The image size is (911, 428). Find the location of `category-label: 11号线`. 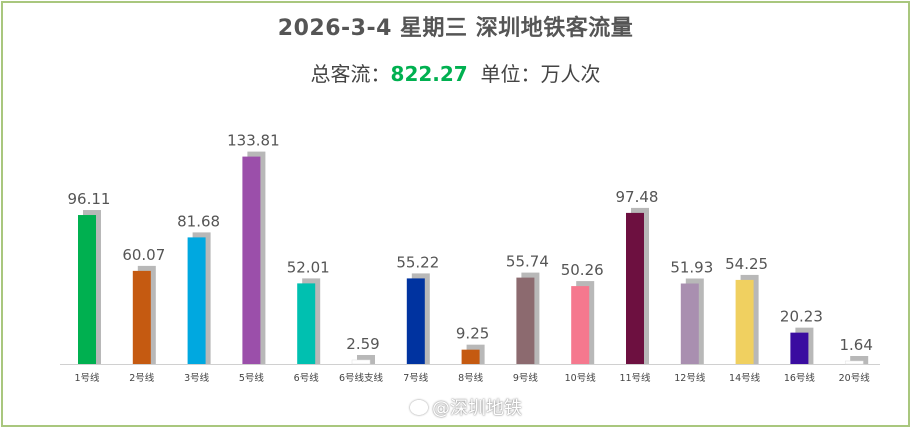

category-label: 11号线 is located at coordinates (635, 378).